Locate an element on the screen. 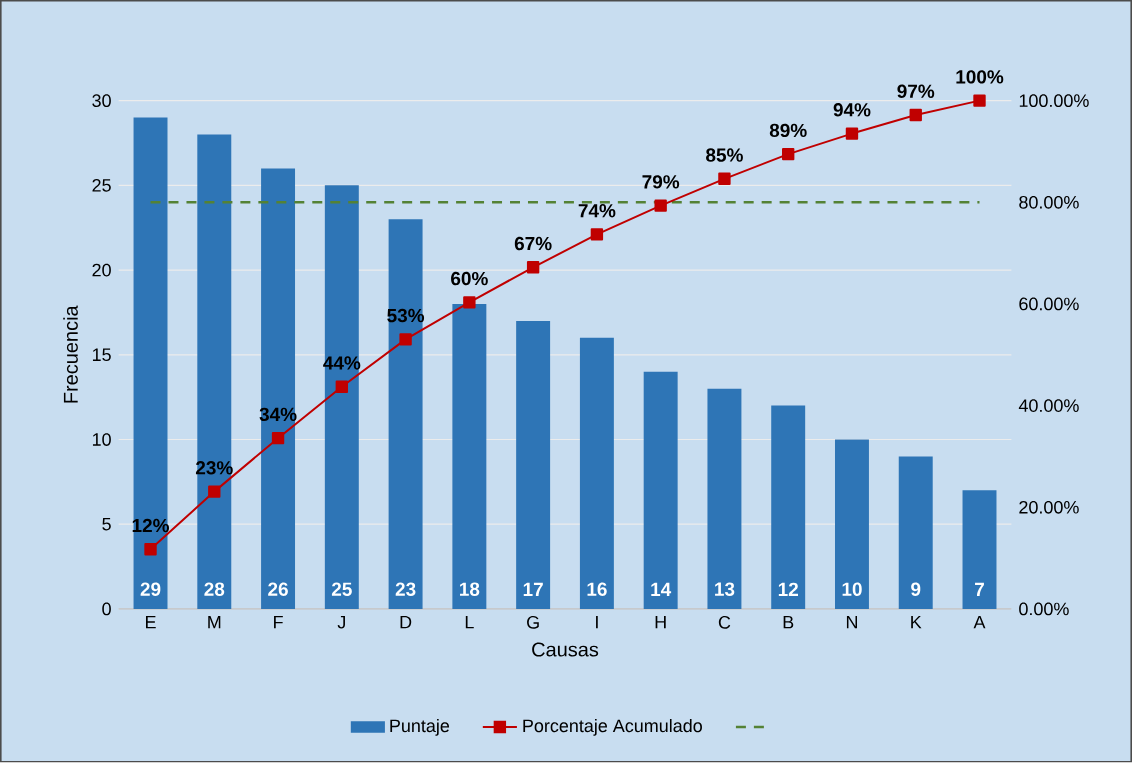 The width and height of the screenshot is (1132, 763). y-tick-label: 5 is located at coordinates (106, 524).